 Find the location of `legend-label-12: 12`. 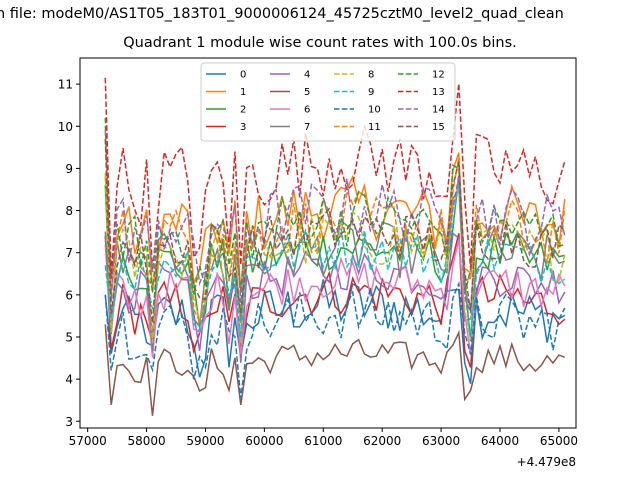

legend-label-12: 12 is located at coordinates (438, 75).